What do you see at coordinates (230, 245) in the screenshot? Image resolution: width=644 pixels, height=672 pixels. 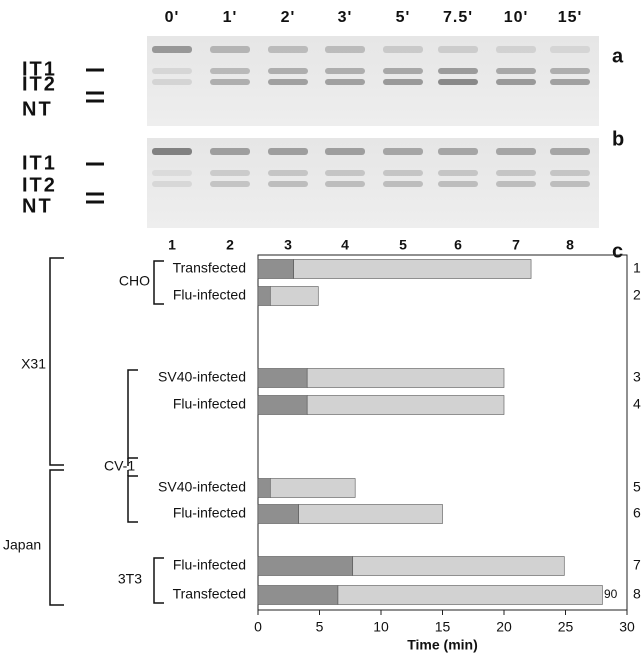 I see `lane-number: 2` at bounding box center [230, 245].